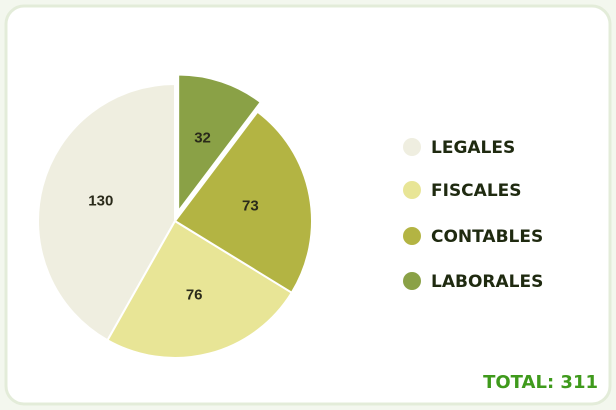 This screenshot has height=410, width=616. What do you see at coordinates (100, 200) in the screenshot?
I see `slice-label: 130` at bounding box center [100, 200].